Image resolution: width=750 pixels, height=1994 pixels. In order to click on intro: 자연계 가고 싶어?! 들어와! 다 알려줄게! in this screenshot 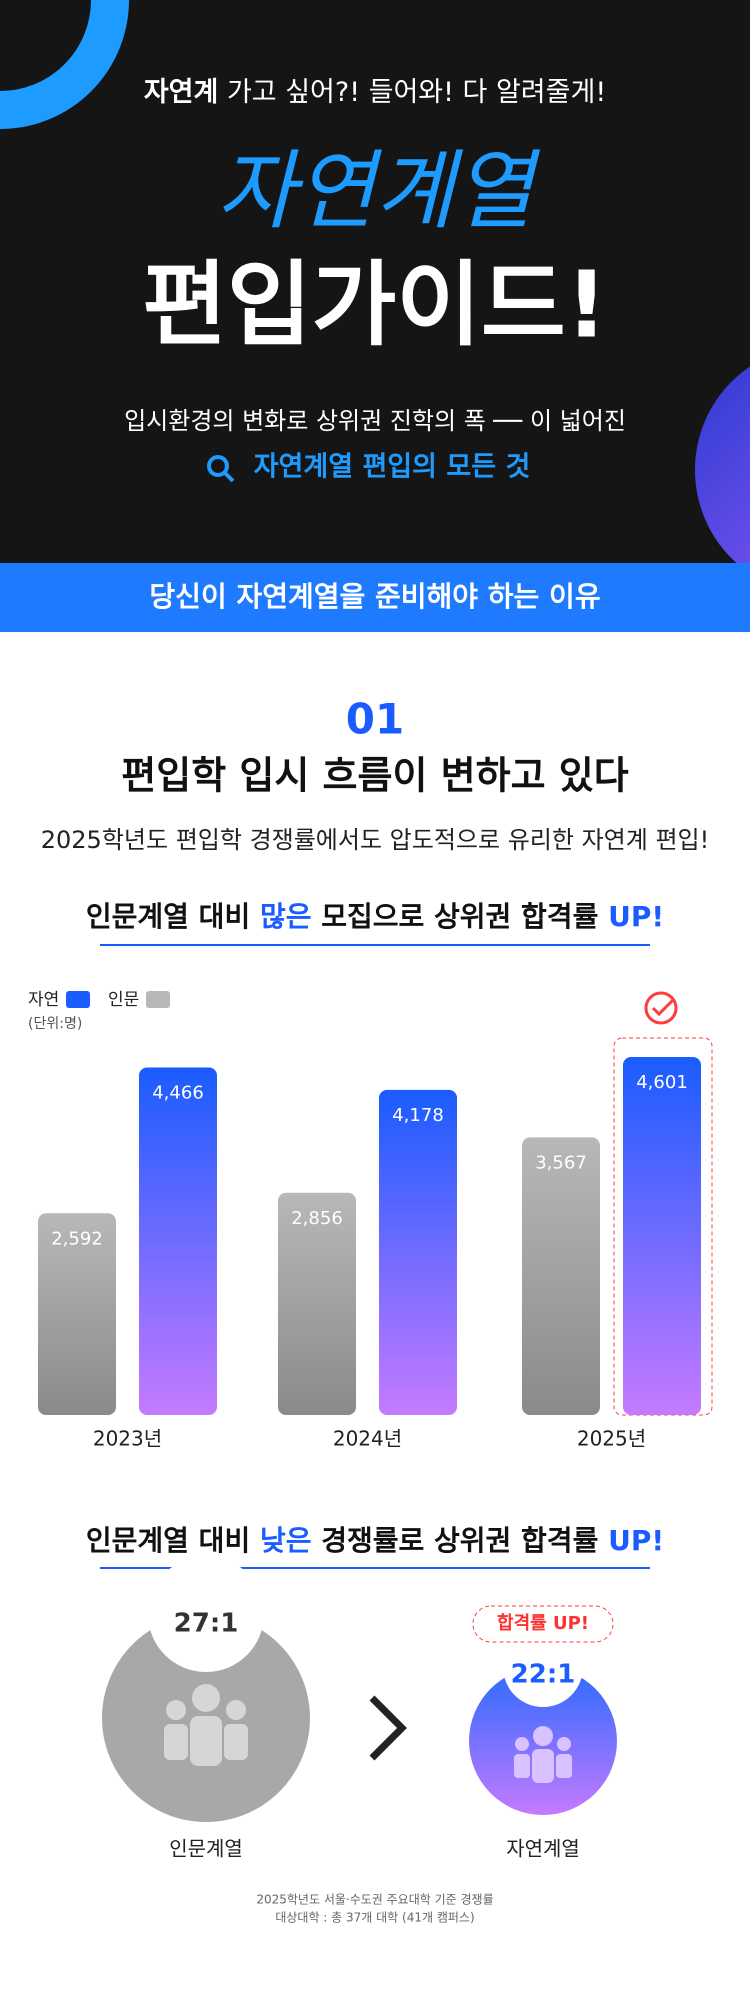, I will do `click(375, 92)`.